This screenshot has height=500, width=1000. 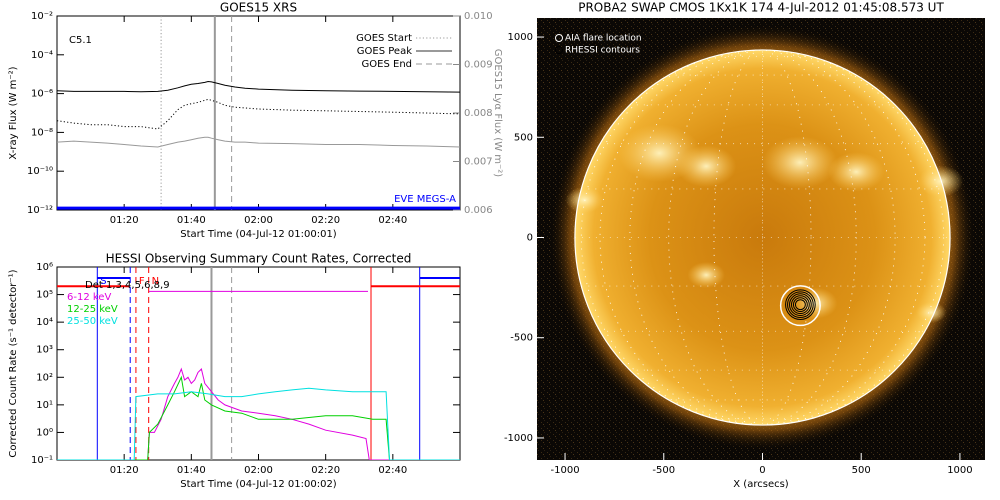 What do you see at coordinates (42, 55) in the screenshot?
I see `y-tick-label: 10⁻⁴` at bounding box center [42, 55].